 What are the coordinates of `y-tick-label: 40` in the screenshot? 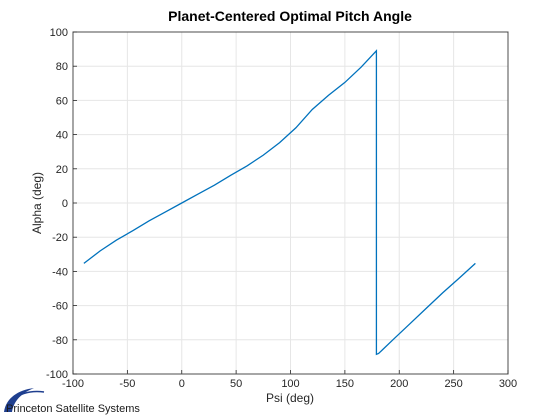 It's located at (62, 136).